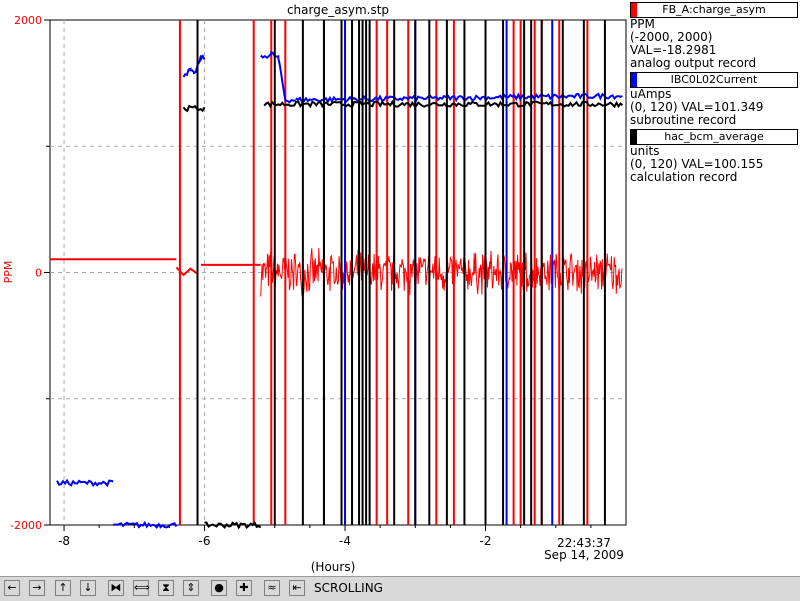 The height and width of the screenshot is (601, 800). What do you see at coordinates (37, 588) in the screenshot?
I see `scroll-right-button: →` at bounding box center [37, 588].